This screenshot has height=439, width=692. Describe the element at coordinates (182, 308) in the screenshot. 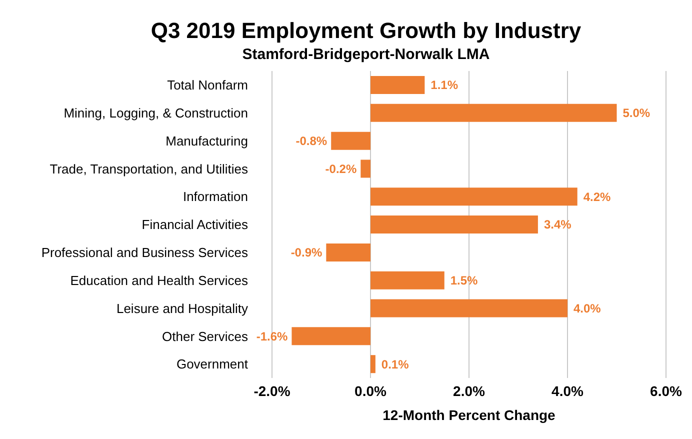

I see `y-tick-label: Leisure and Hospitality` at that location.